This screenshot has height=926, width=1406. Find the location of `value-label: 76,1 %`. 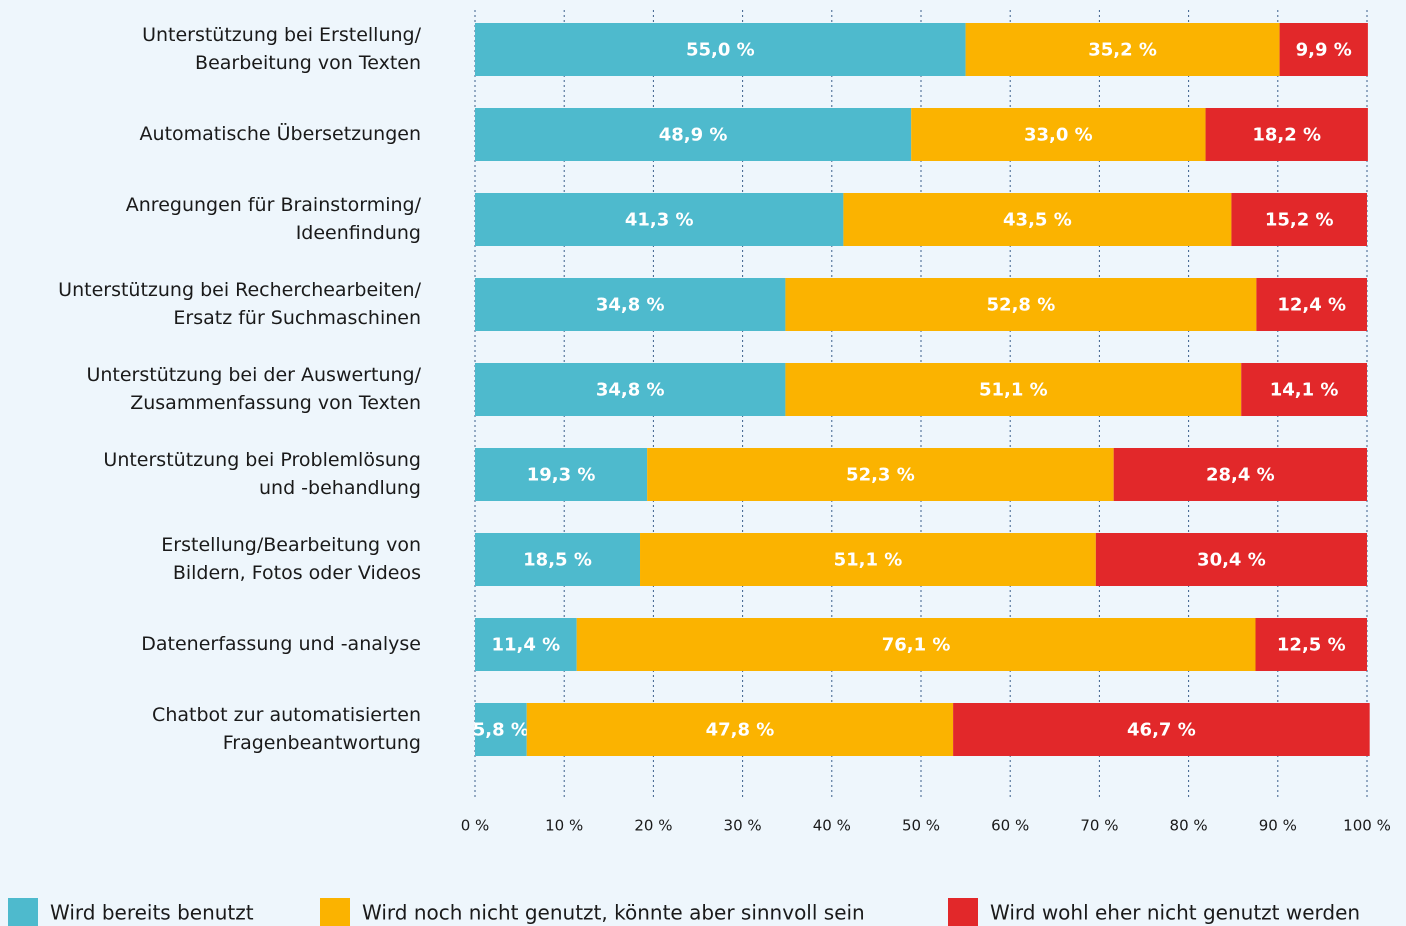

value-label: 76,1 % is located at coordinates (916, 645).